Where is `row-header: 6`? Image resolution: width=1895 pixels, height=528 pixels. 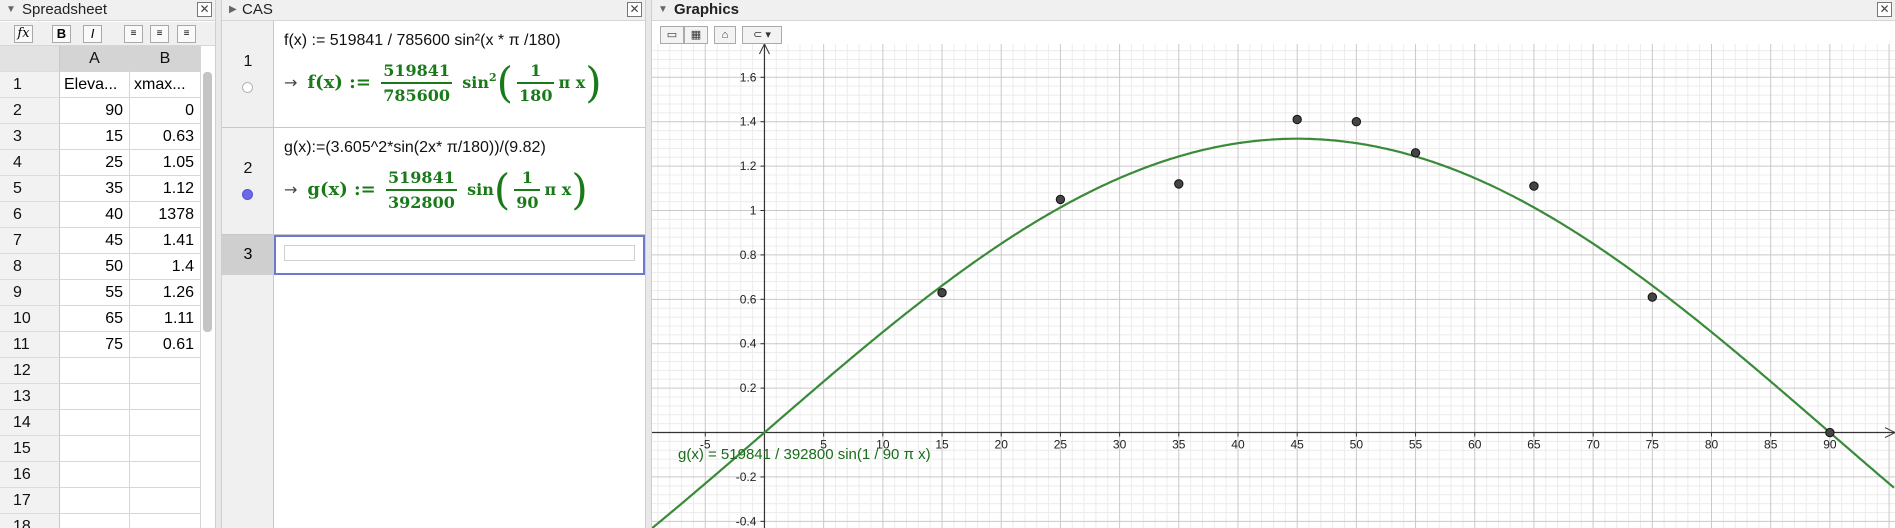
row-header: 6 is located at coordinates (30, 215).